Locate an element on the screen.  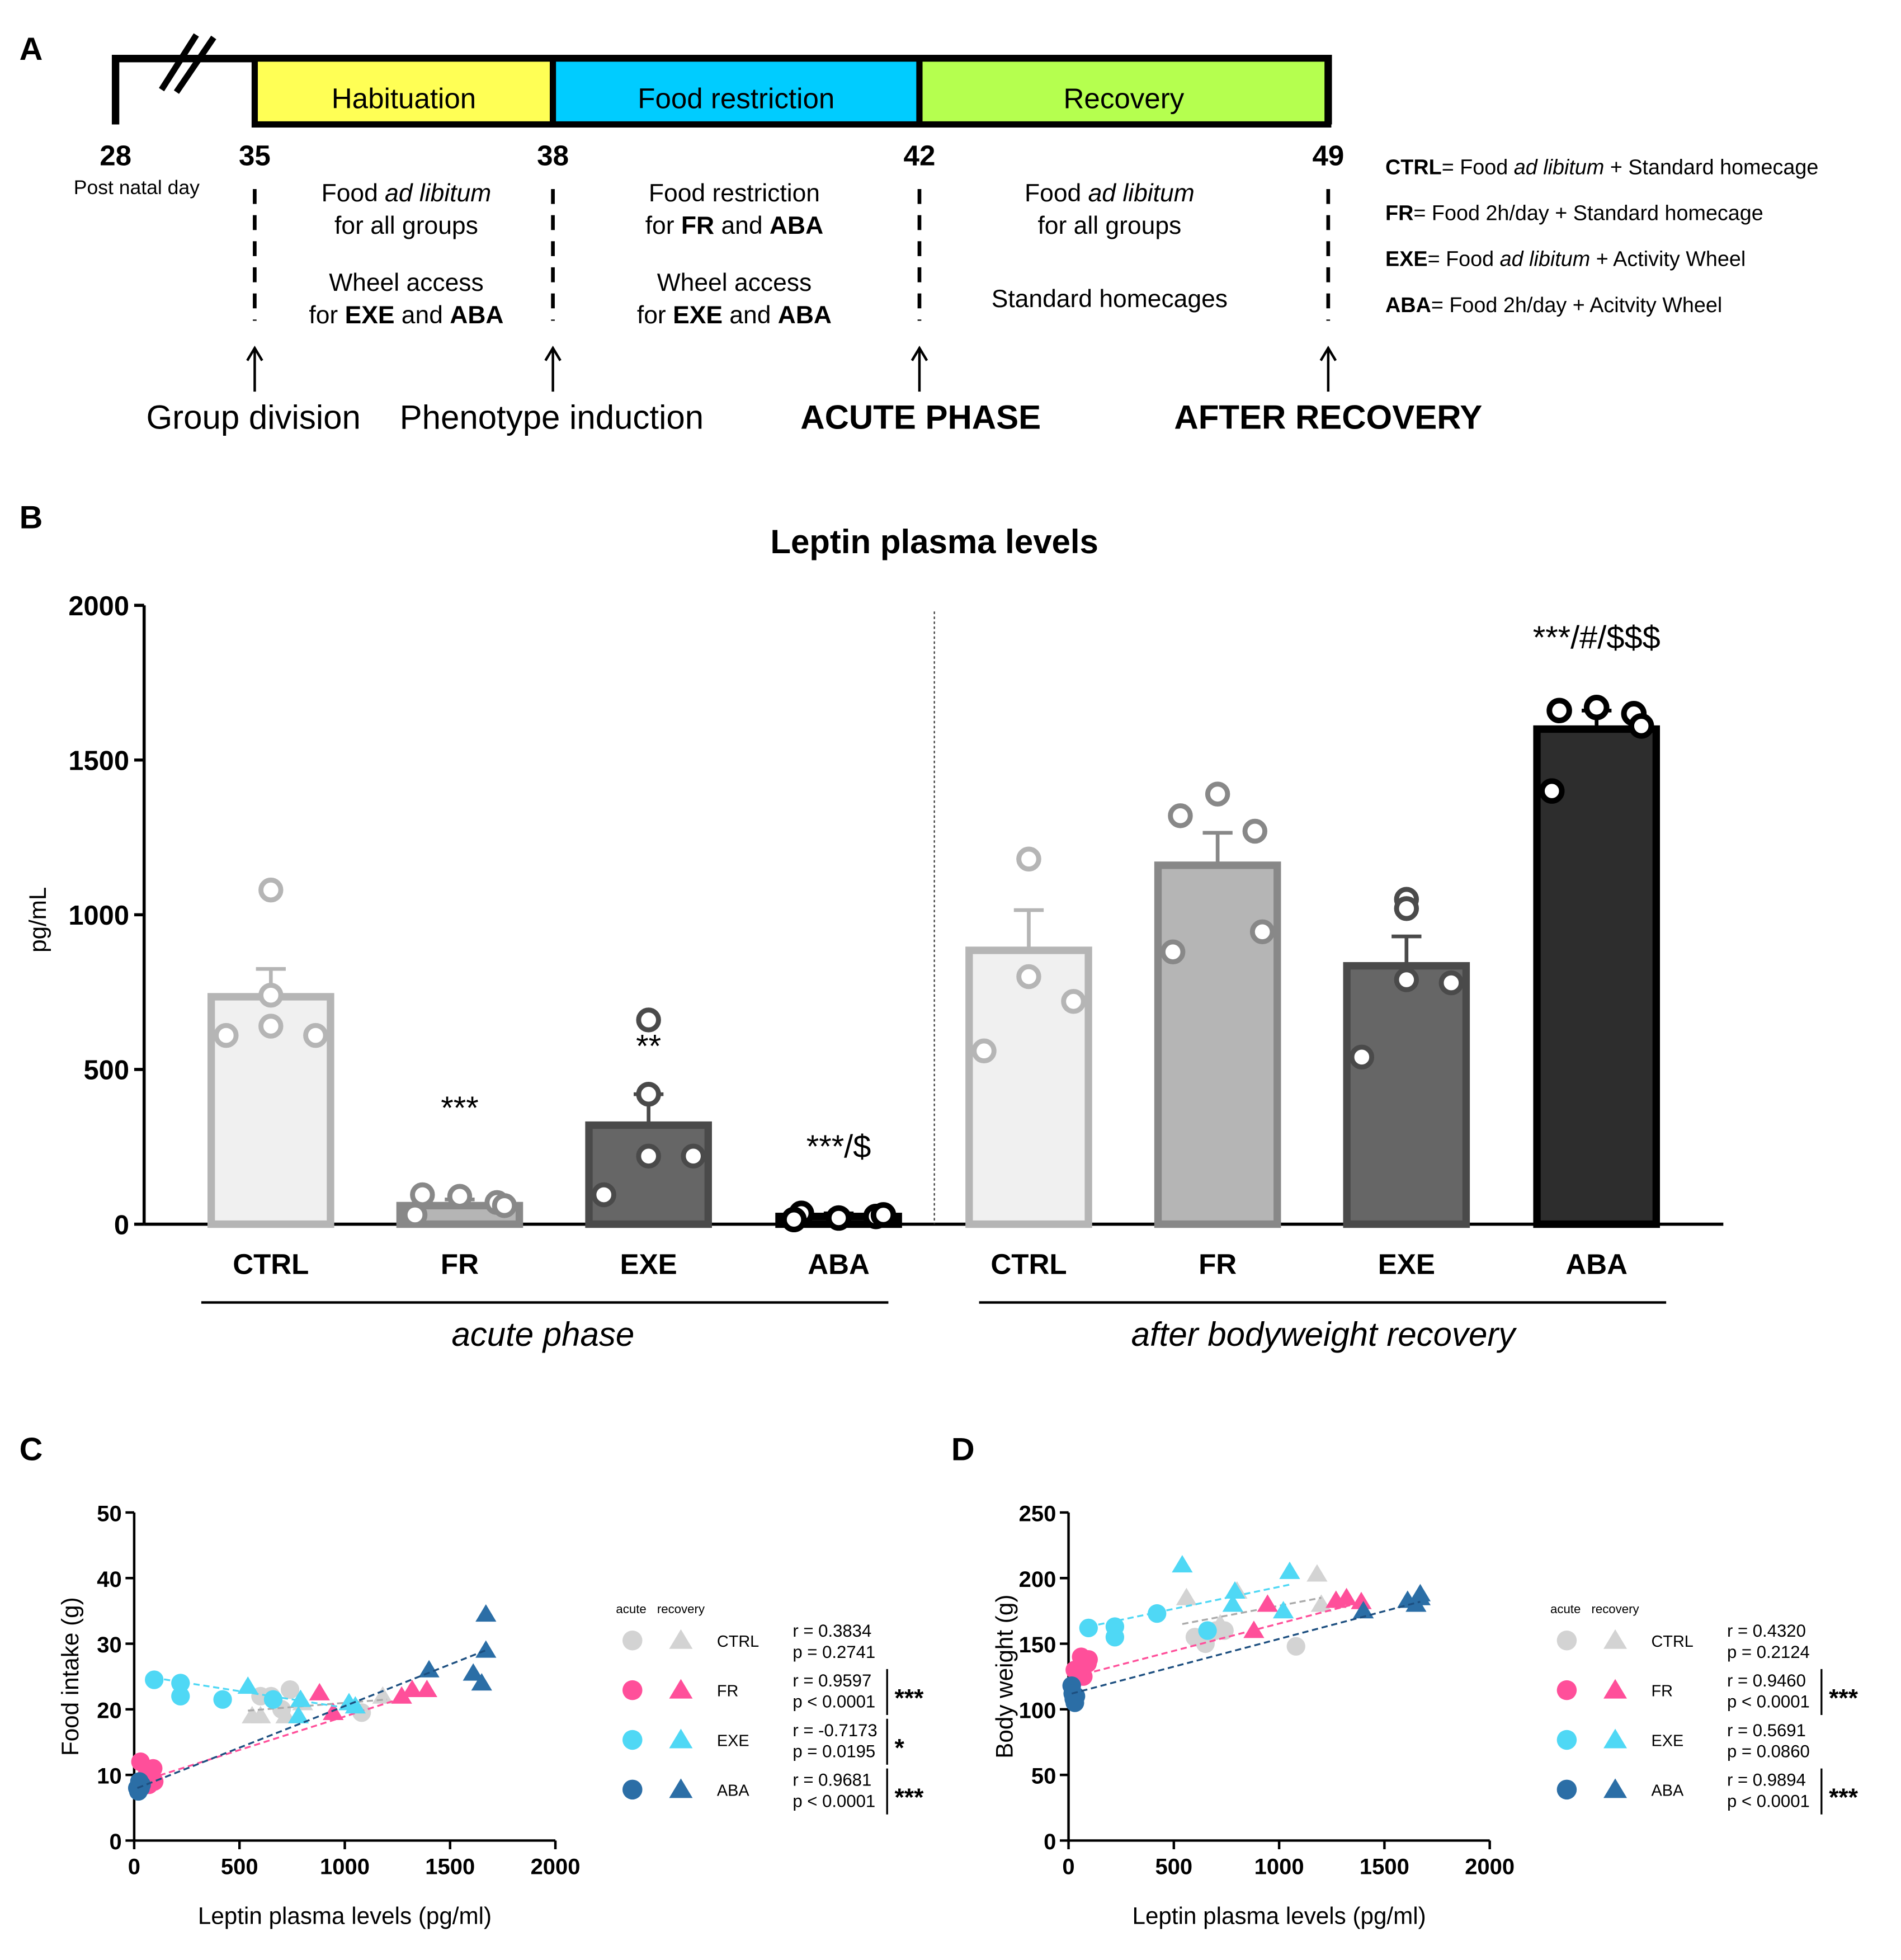
arrow-head-icon is located at coordinates (1328, 353).